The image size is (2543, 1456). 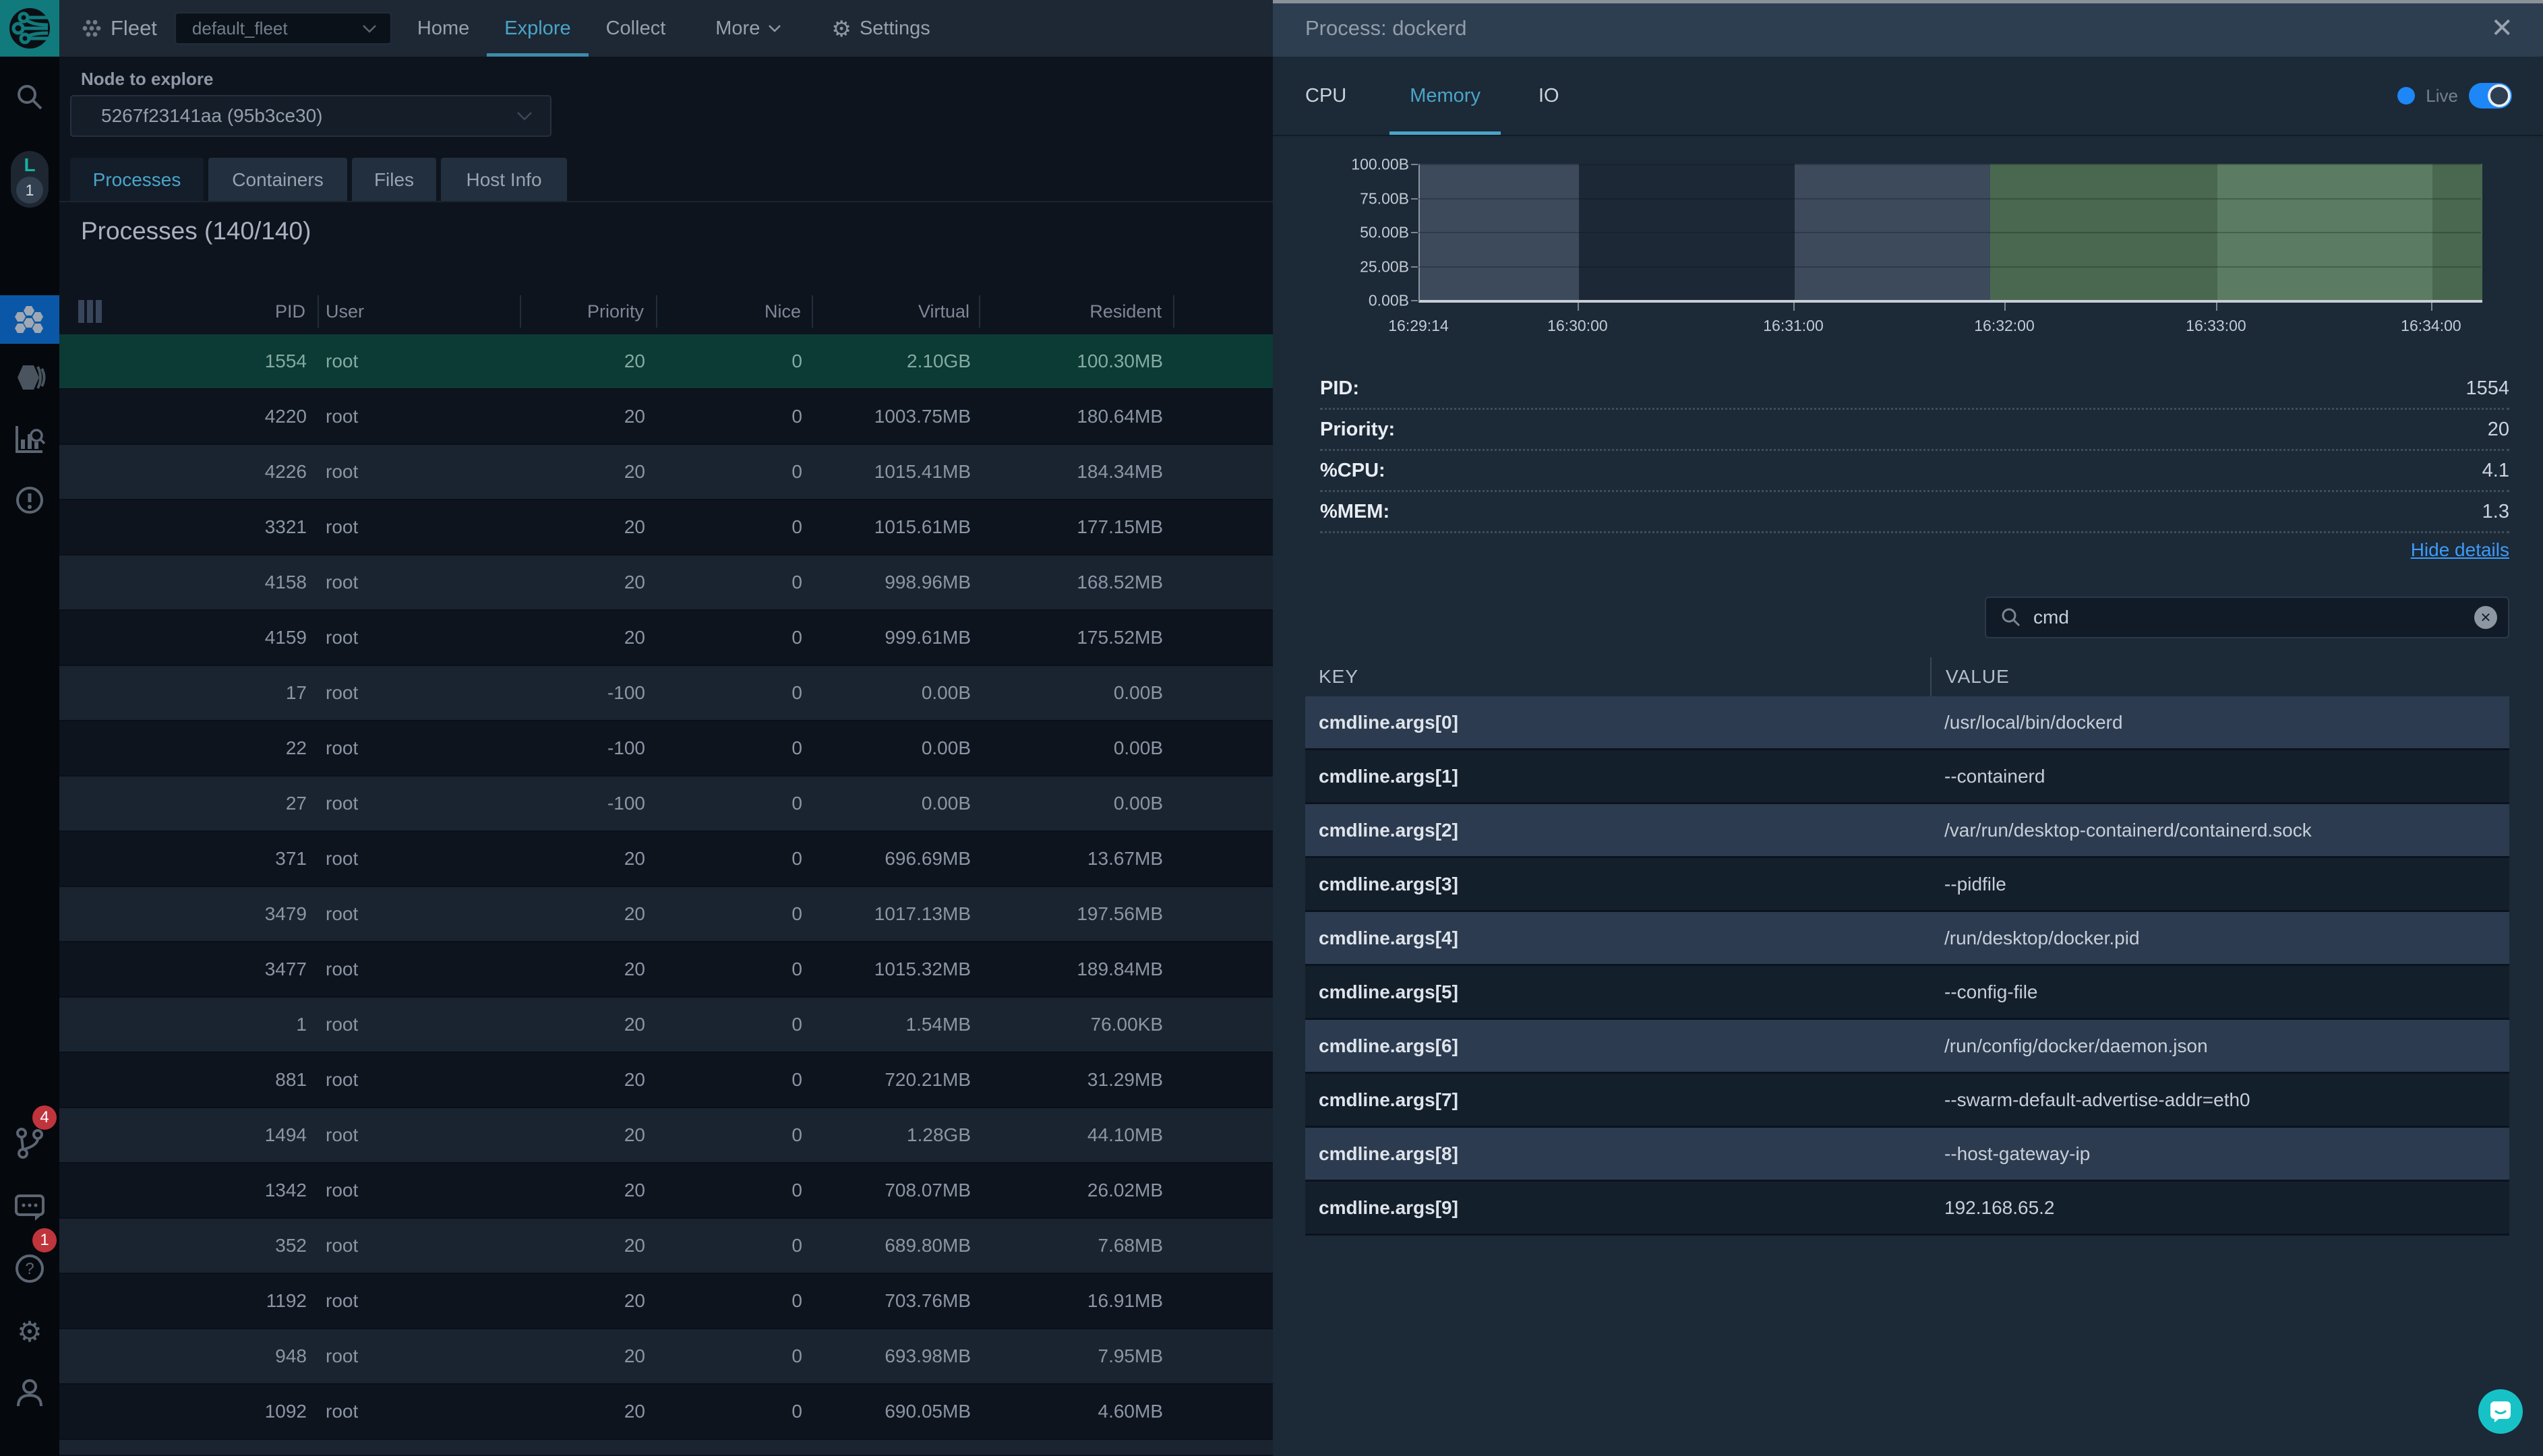 What do you see at coordinates (2500, 1411) in the screenshot?
I see `chat-fab` at bounding box center [2500, 1411].